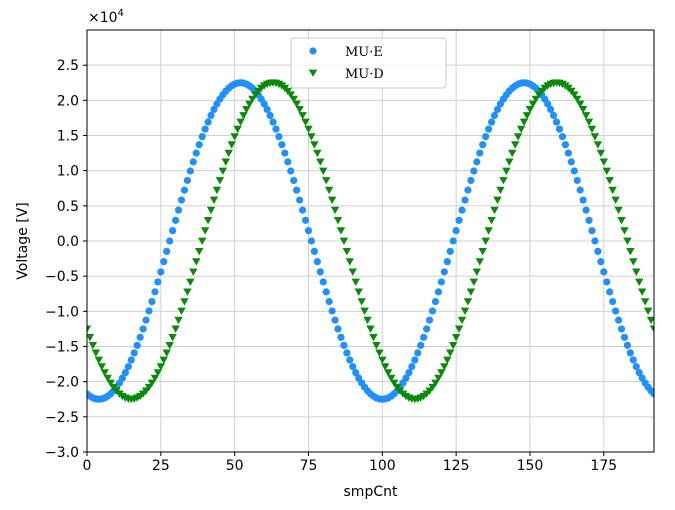 Image resolution: width=675 pixels, height=510 pixels. Describe the element at coordinates (103, 18) in the screenshot. I see `y-multiplier-base: ×10` at that location.